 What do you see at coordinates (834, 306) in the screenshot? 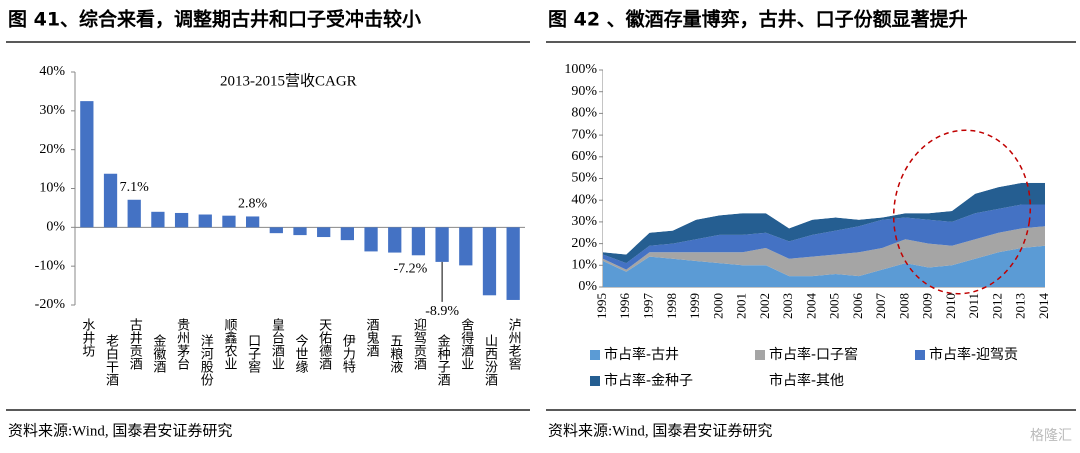
I see `x-tick-label: 2005` at bounding box center [834, 306].